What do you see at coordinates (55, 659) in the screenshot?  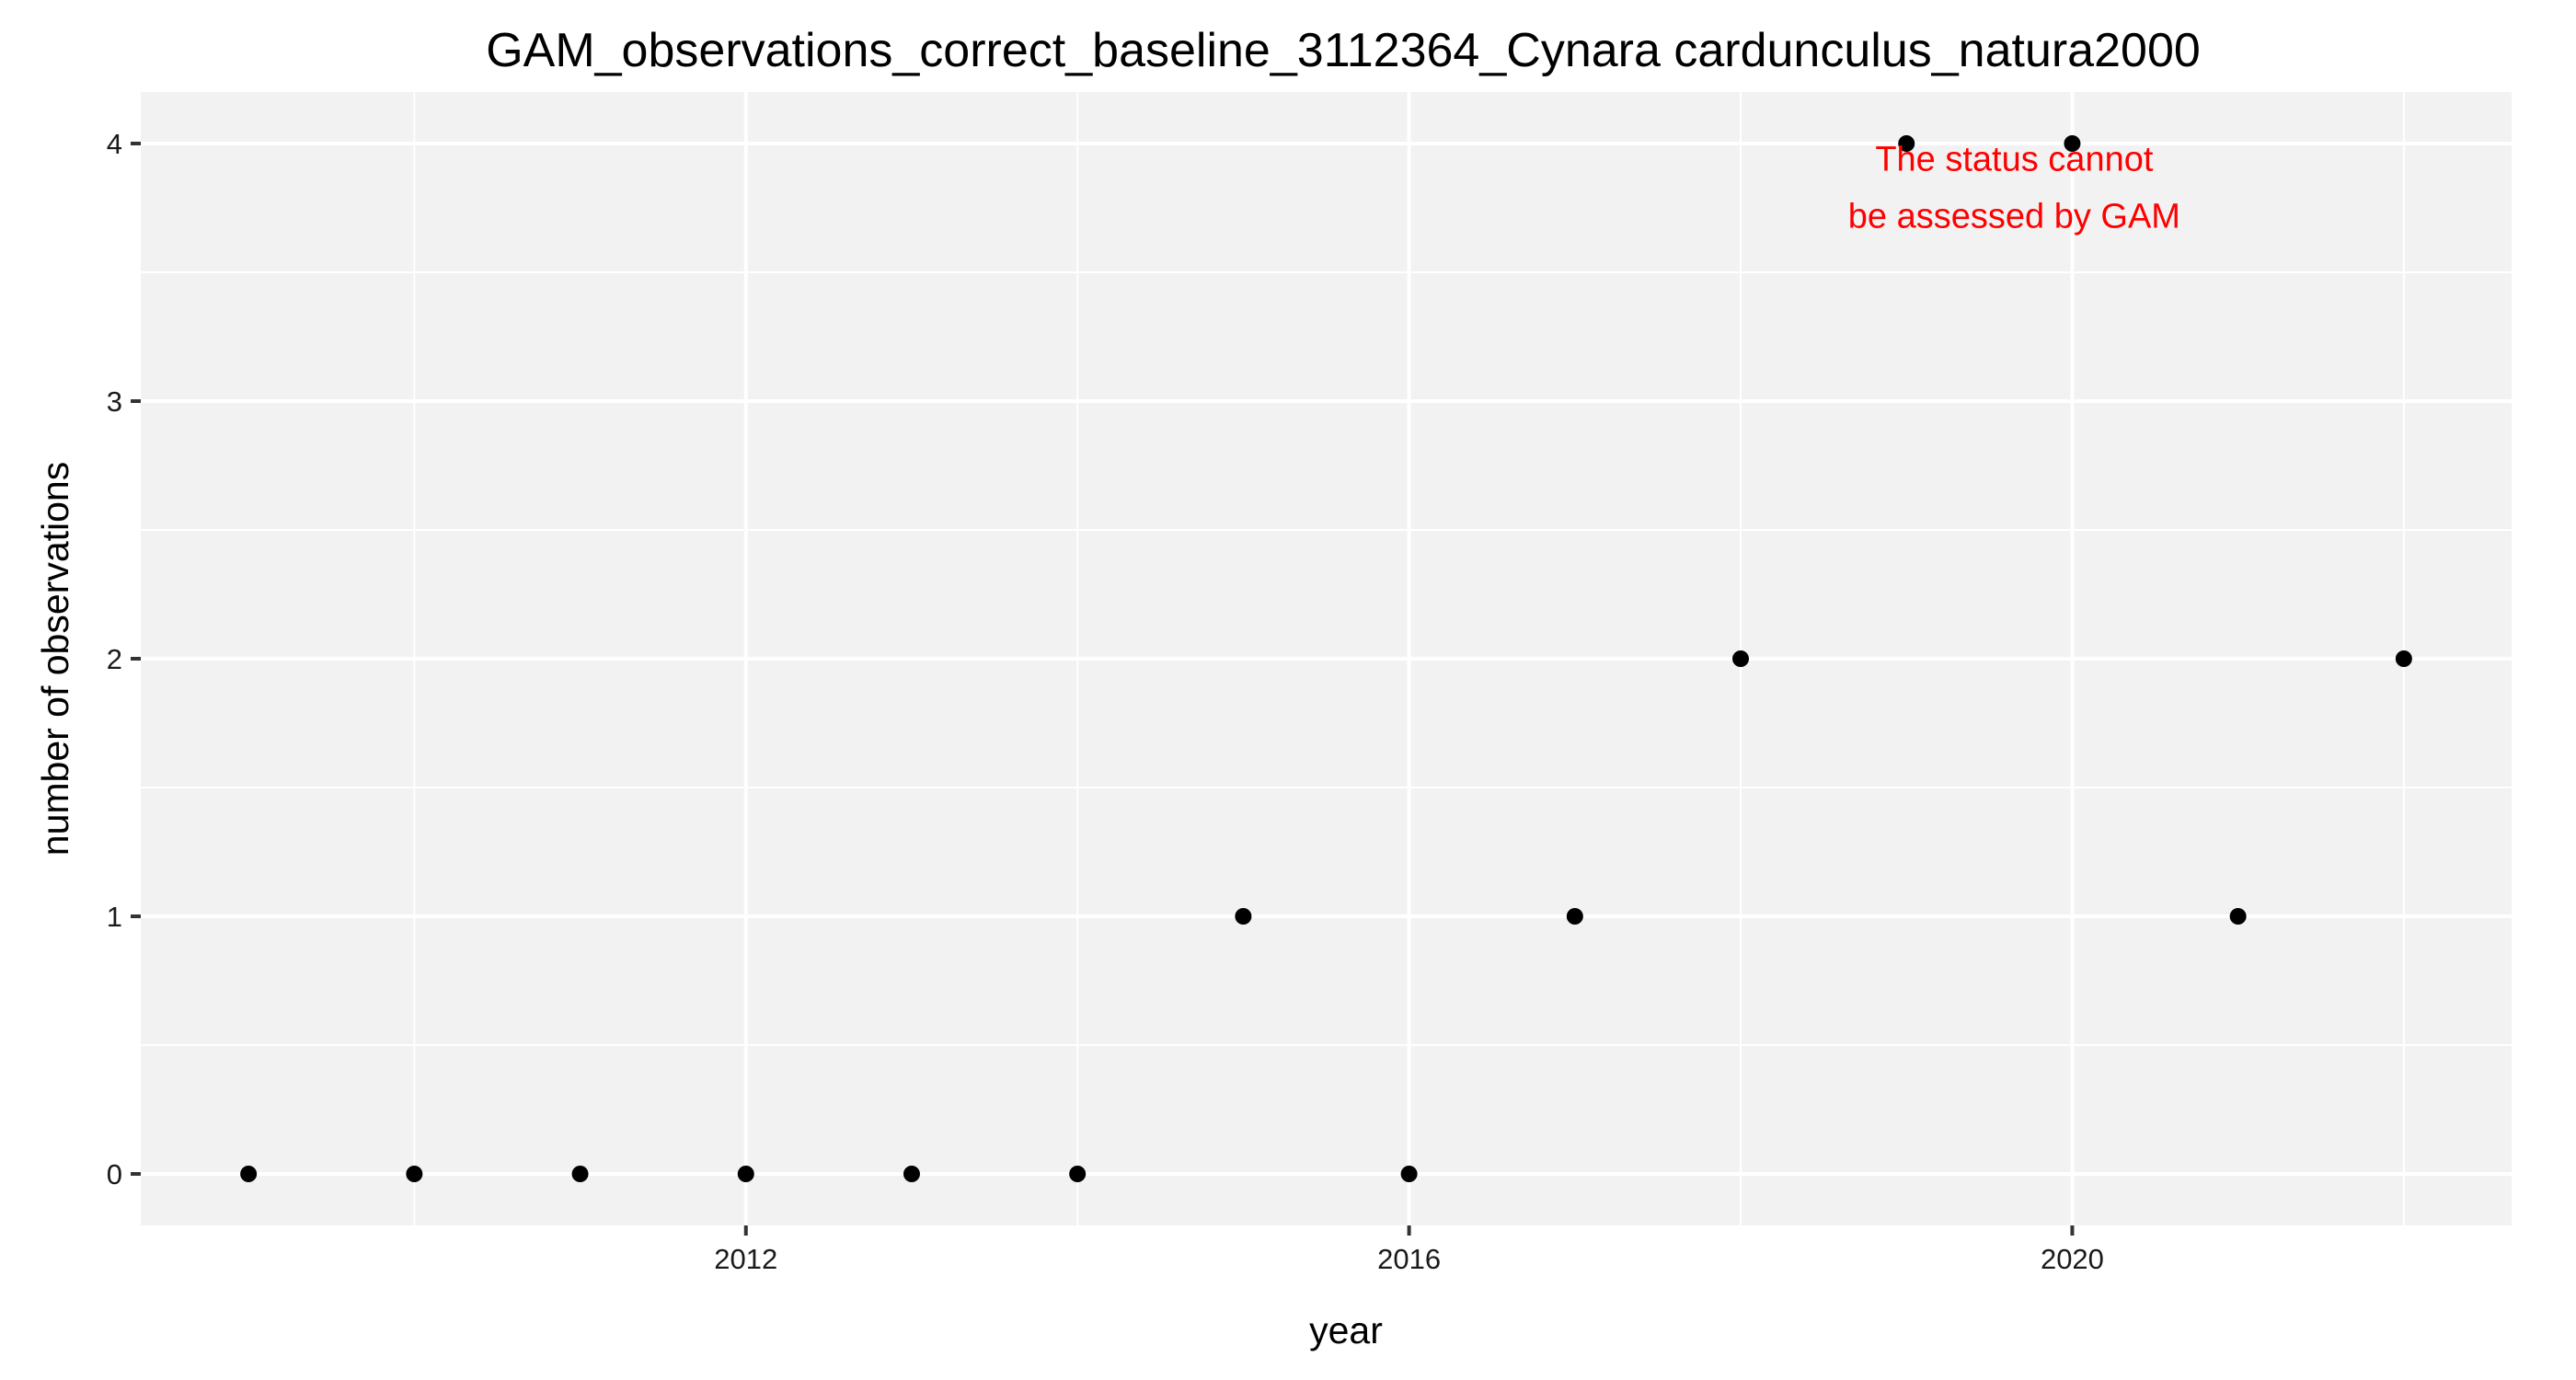 I see `y-axis-label: number of observations` at bounding box center [55, 659].